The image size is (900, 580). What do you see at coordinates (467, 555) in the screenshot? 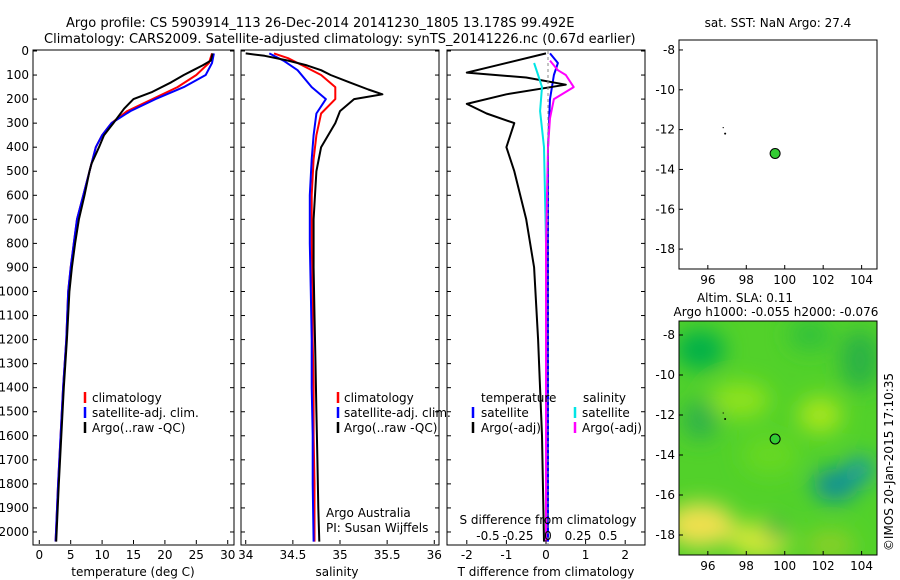
I see `x-tick-label: -2` at bounding box center [467, 555].